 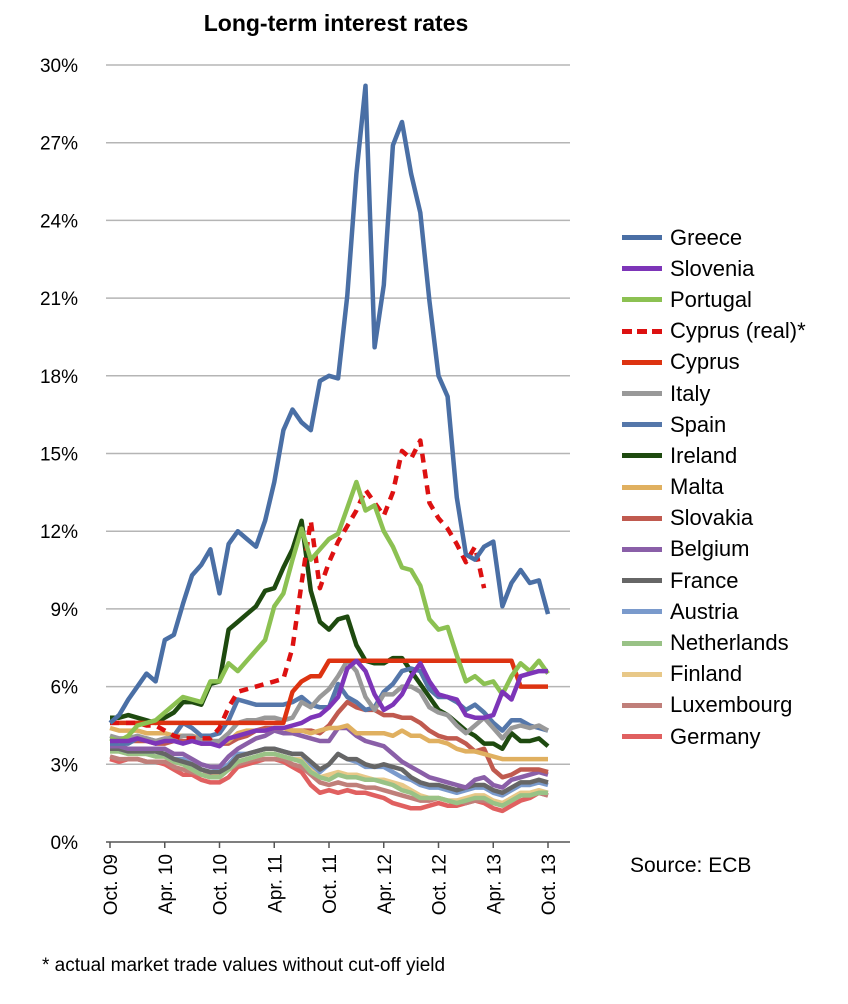 I want to click on legend-item: Cyprus (real)*, so click(x=714, y=331).